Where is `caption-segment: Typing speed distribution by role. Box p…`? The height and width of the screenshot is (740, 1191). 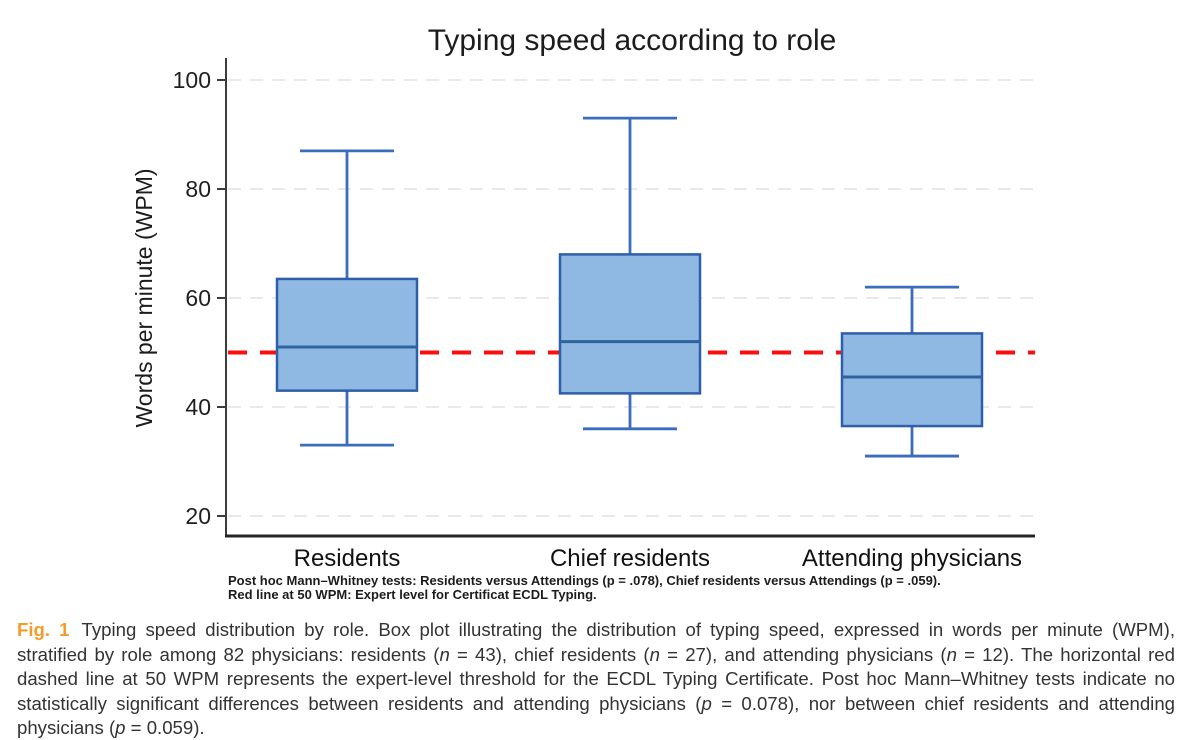 caption-segment: Typing speed distribution by role. Box p… is located at coordinates (596, 642).